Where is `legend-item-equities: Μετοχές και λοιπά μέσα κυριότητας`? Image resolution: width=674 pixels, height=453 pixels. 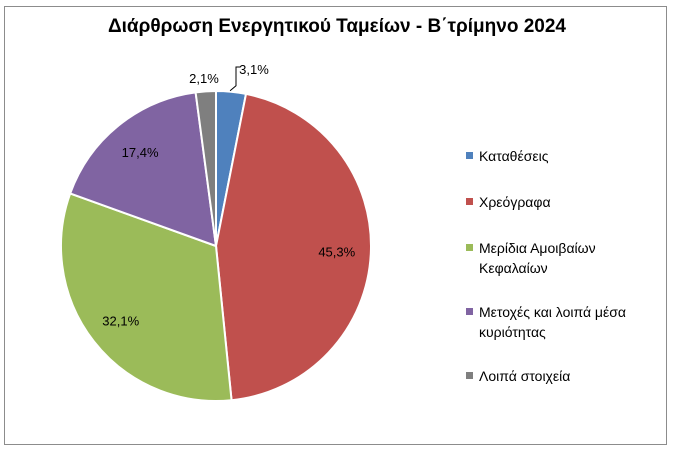 legend-item-equities: Μετοχές και λοιπά μέσα κυριότητας is located at coordinates (566, 322).